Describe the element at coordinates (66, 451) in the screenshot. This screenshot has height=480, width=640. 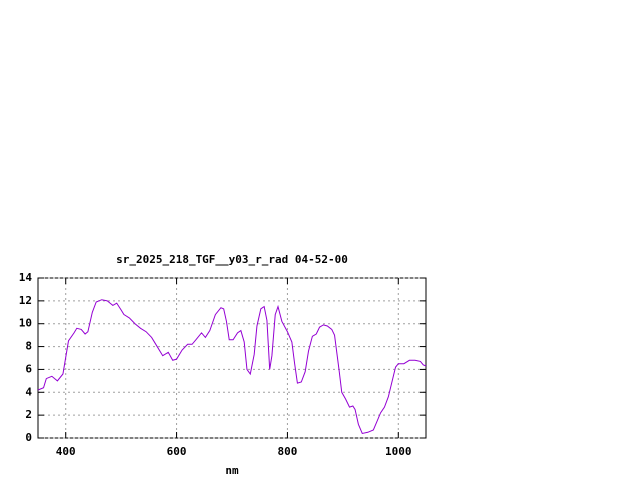
I see `x-tick-label: 400` at that location.